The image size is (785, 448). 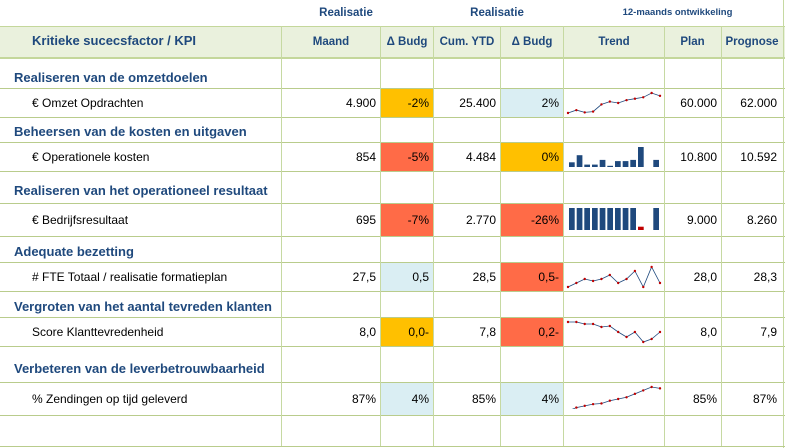 What do you see at coordinates (532, 220) in the screenshot?
I see `delta-budget-ytd-cell: -26%` at bounding box center [532, 220].